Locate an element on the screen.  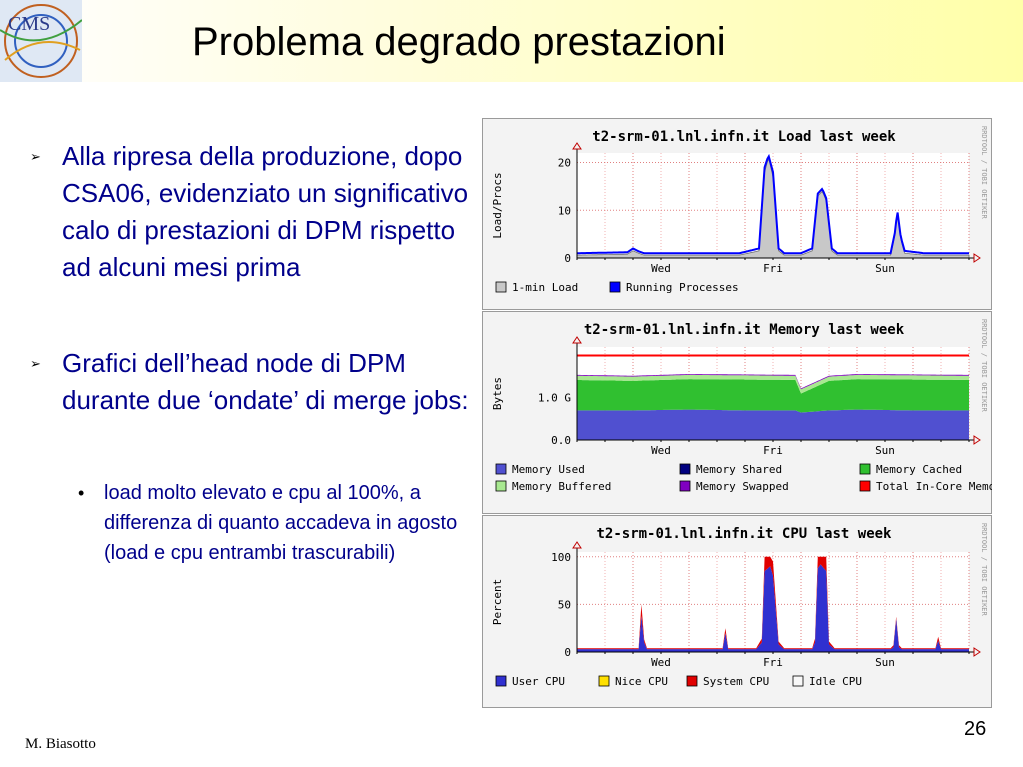
series-1-line is located at coordinates (773, 204).